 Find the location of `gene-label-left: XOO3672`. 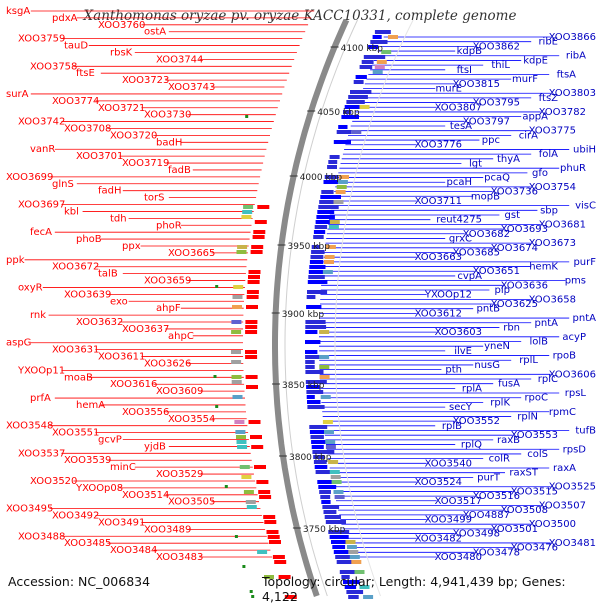

gene-label-left: XOO3672 is located at coordinates (75, 267).